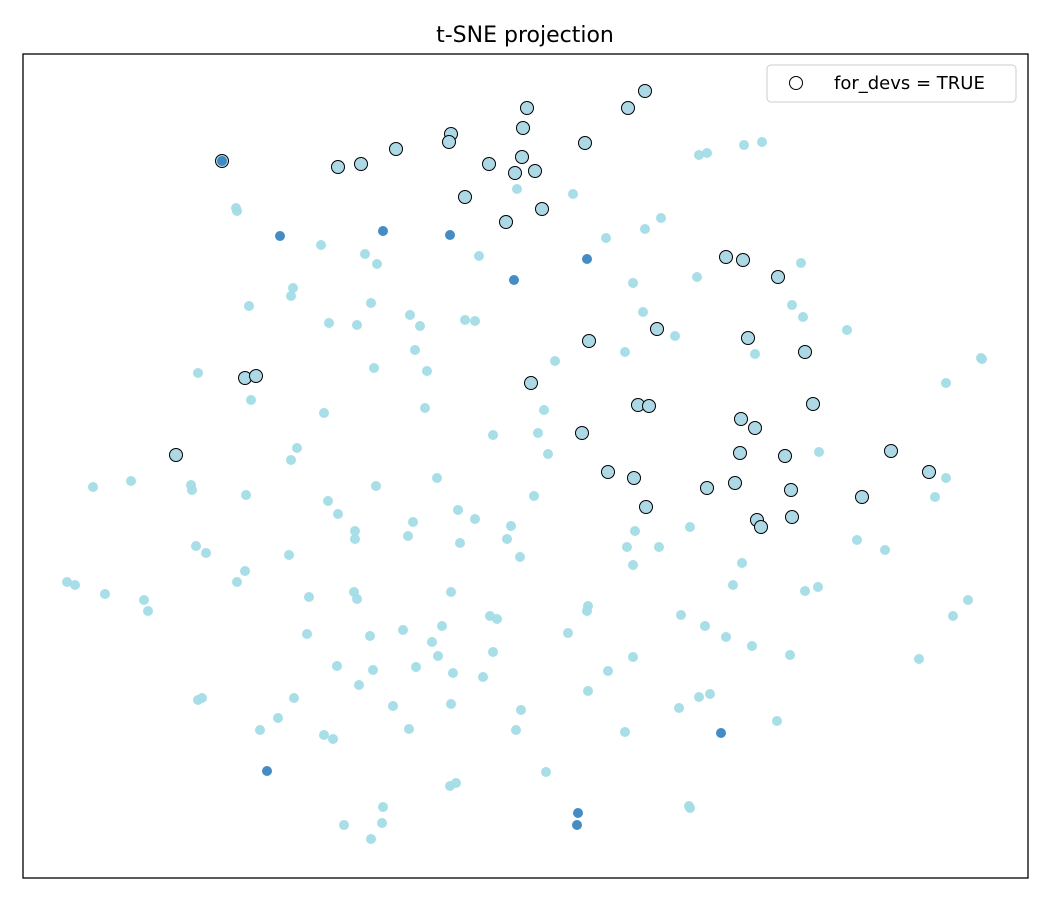 This screenshot has width=1050, height=904. Describe the element at coordinates (796, 83) in the screenshot. I see `legend-marker` at that location.